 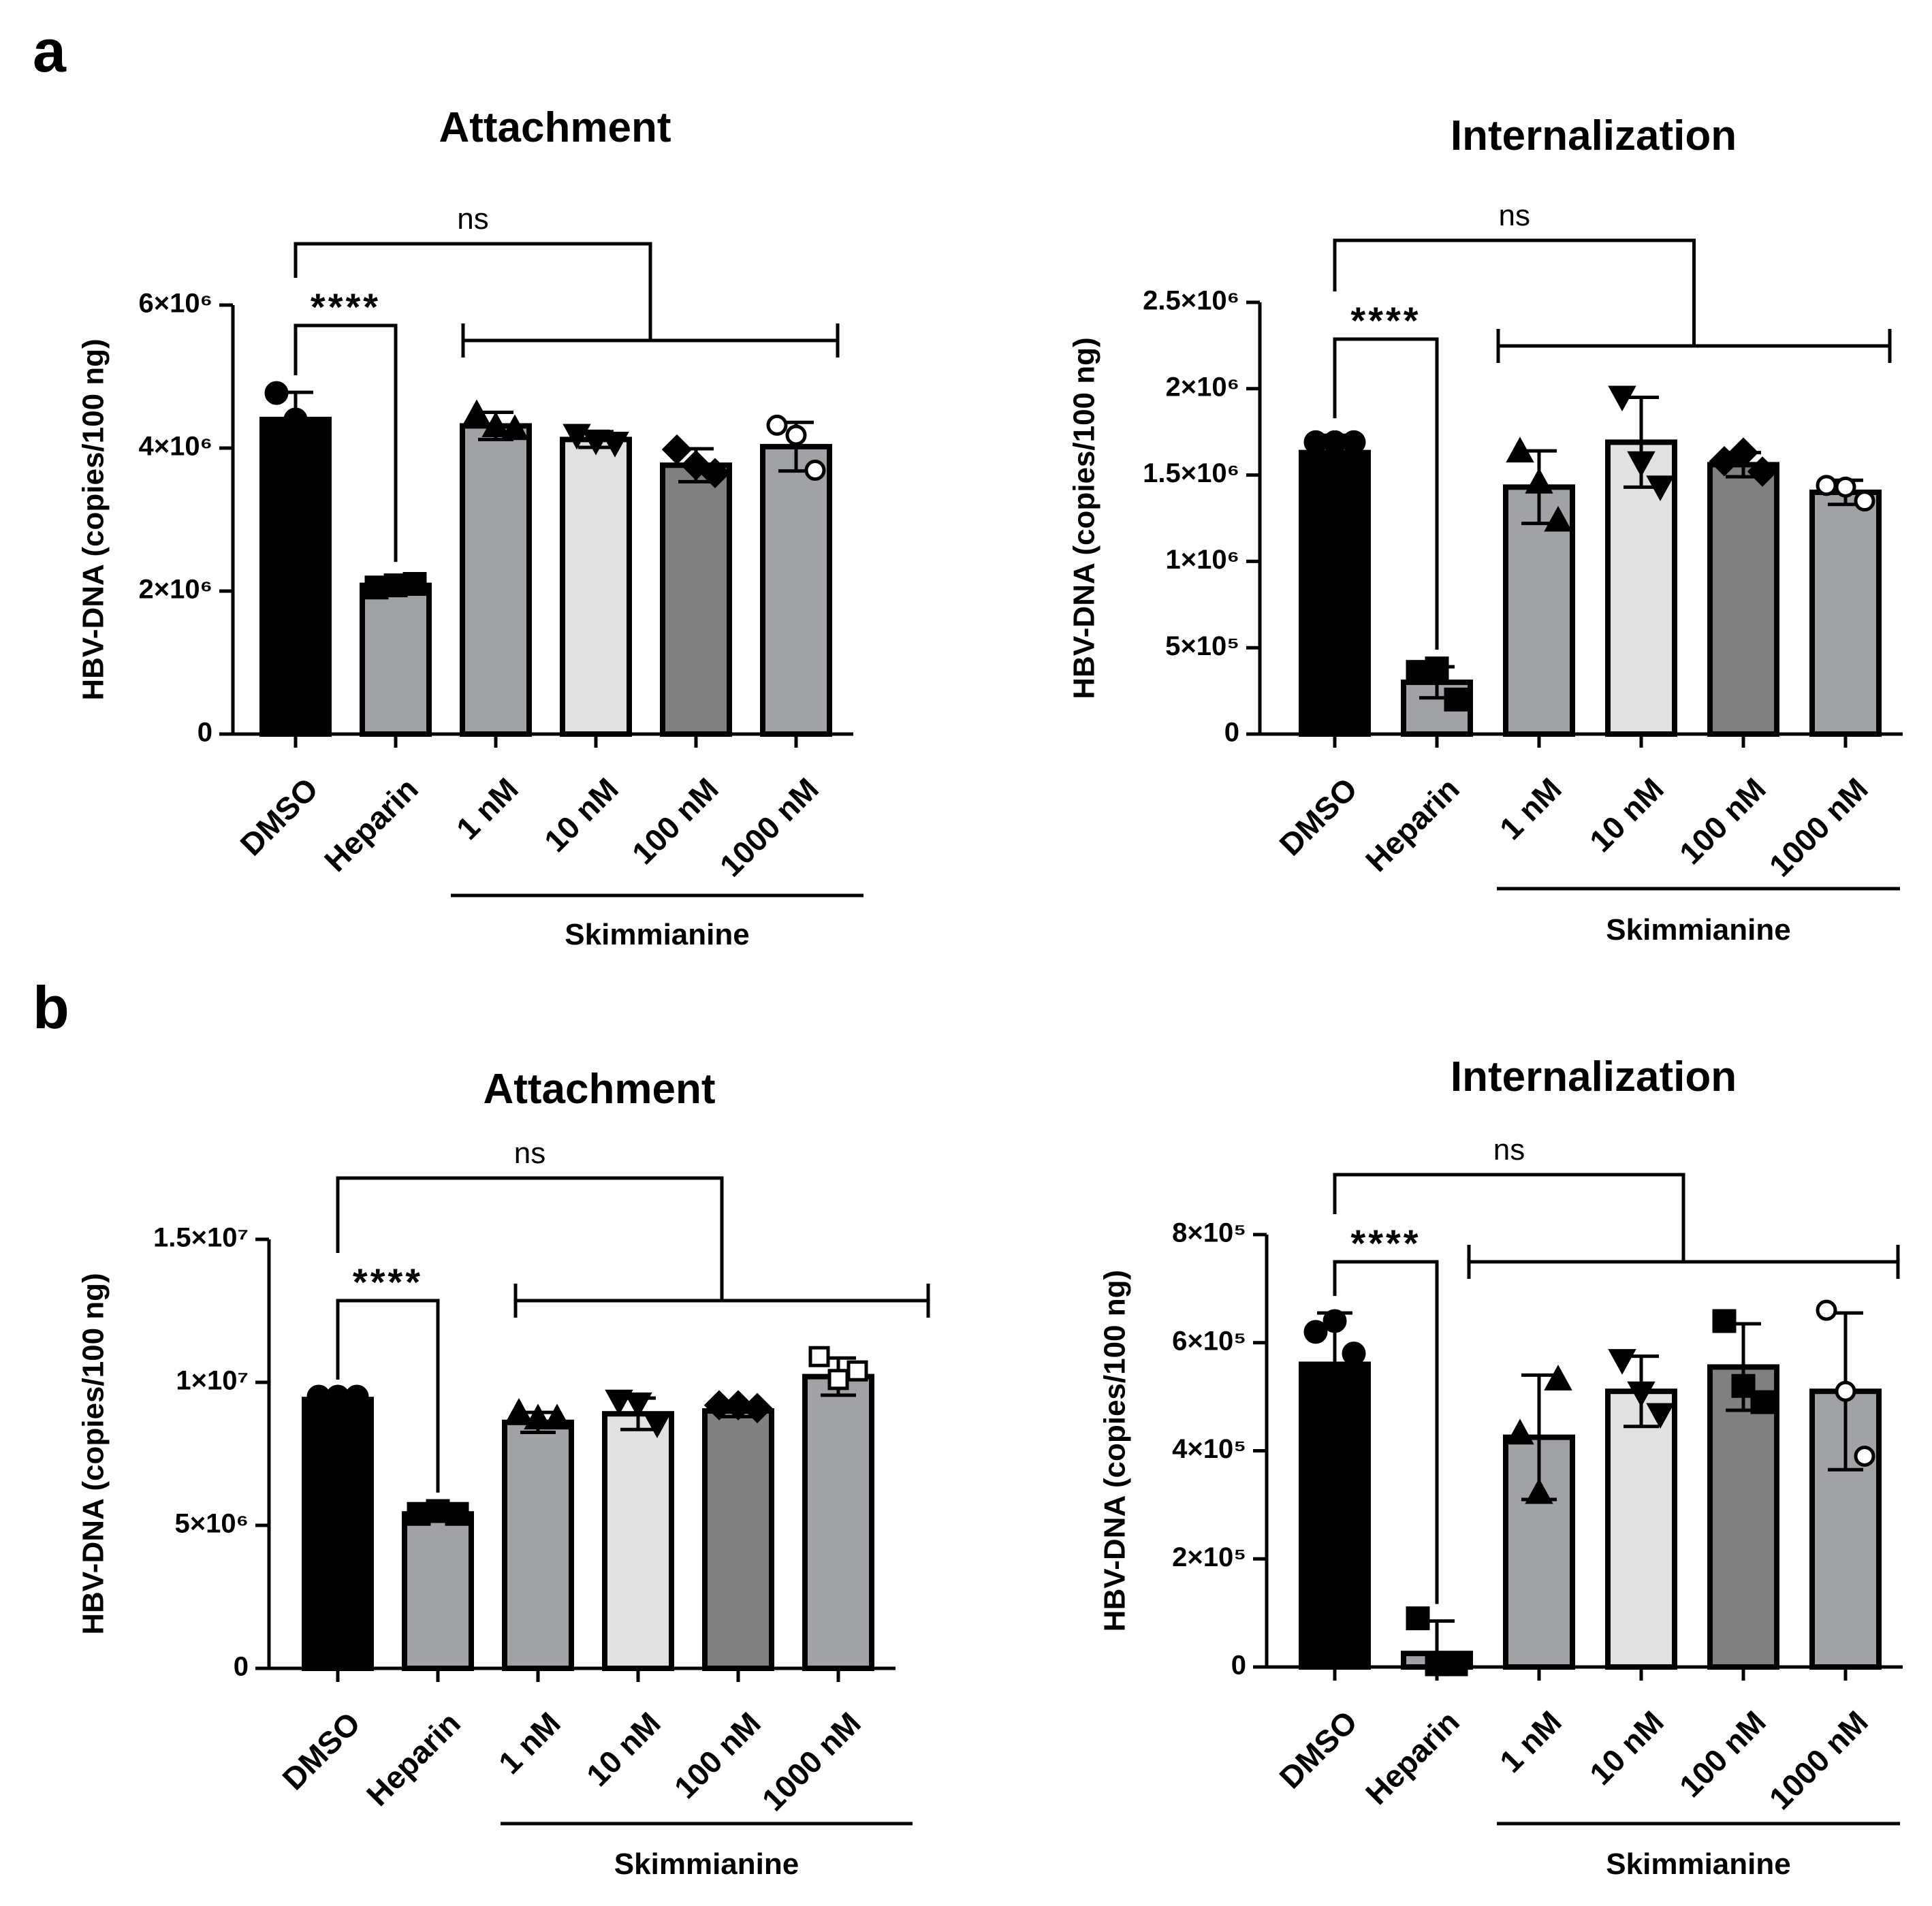 What do you see at coordinates (1202, 646) in the screenshot?
I see `y-tick-label: 5×10⁵` at bounding box center [1202, 646].